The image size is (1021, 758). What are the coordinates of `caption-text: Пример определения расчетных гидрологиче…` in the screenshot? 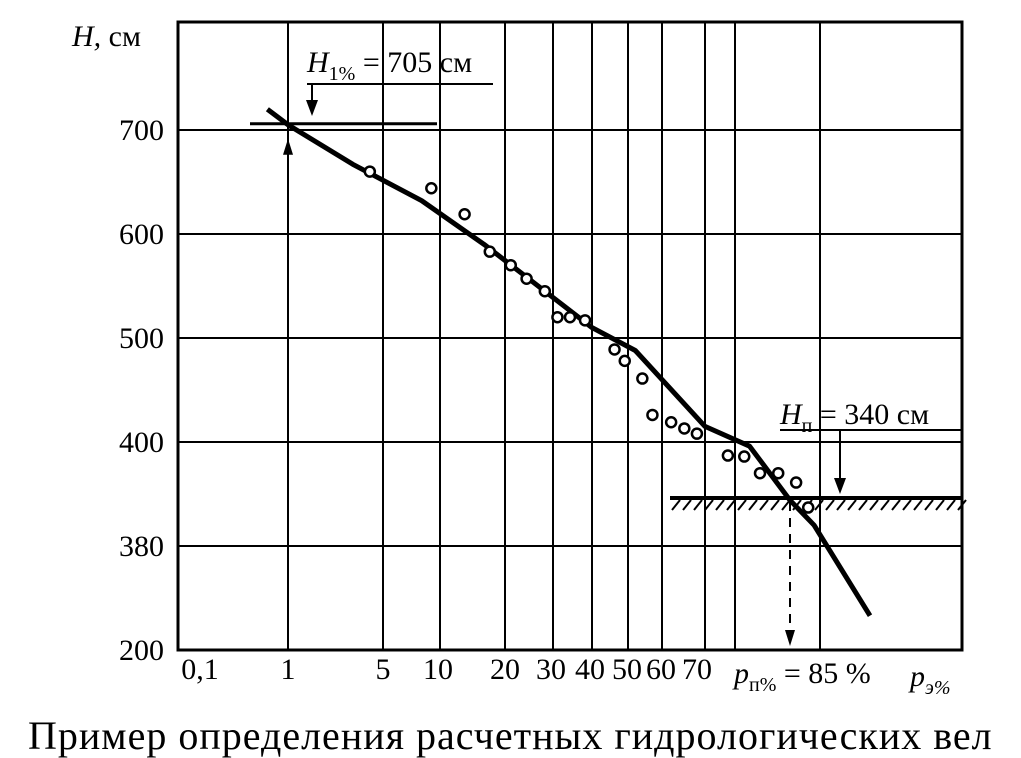 It's located at (510, 735).